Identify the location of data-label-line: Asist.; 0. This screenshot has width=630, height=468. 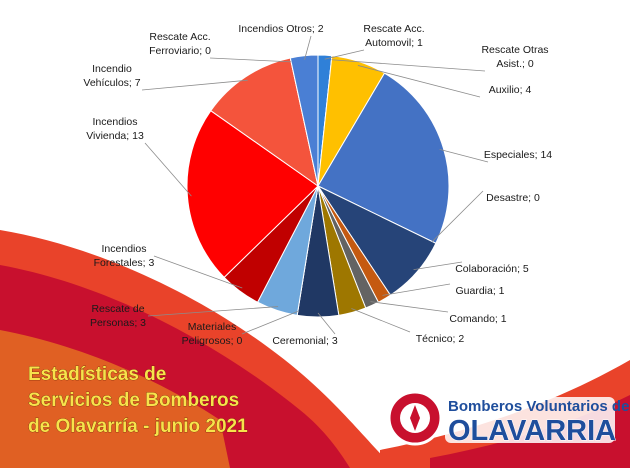
(515, 64).